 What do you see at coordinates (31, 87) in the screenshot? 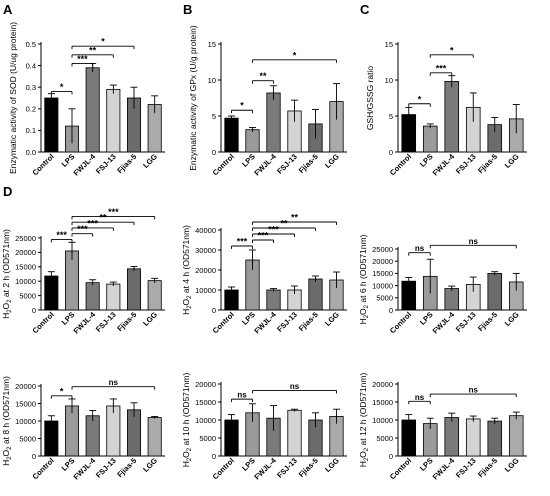
I see `y-tick-label: 0.3` at bounding box center [31, 87].